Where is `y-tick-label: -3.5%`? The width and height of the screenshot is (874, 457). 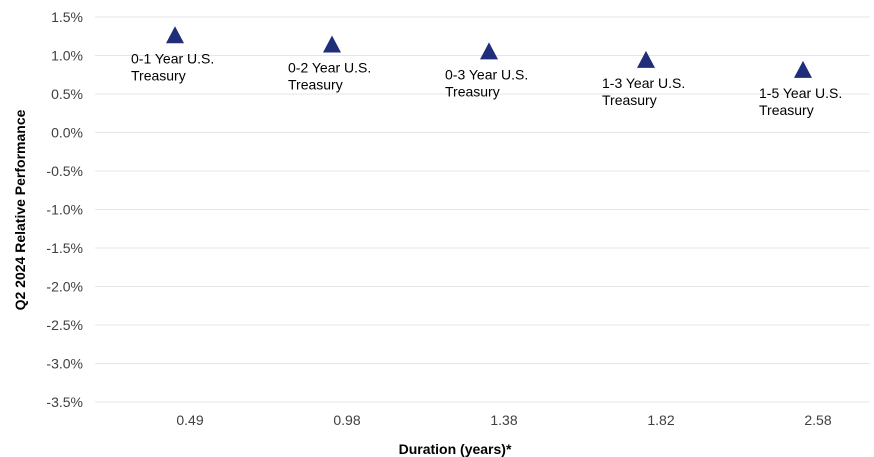
y-tick-label: -3.5% is located at coordinates (64, 402).